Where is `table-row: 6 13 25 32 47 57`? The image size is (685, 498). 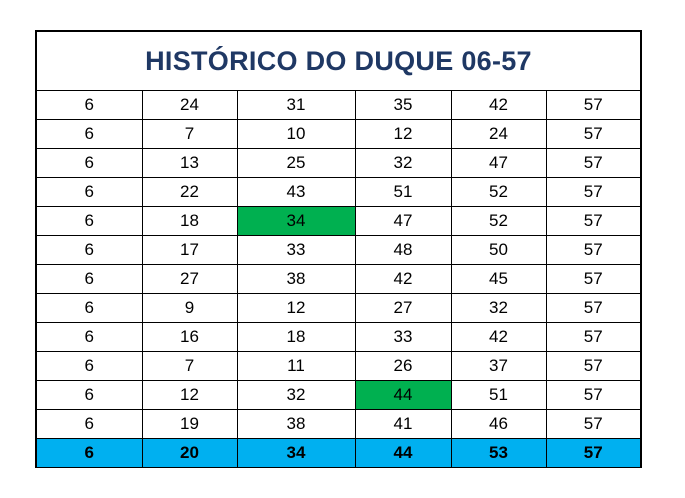 table-row: 6 13 25 32 47 57 is located at coordinates (338, 163).